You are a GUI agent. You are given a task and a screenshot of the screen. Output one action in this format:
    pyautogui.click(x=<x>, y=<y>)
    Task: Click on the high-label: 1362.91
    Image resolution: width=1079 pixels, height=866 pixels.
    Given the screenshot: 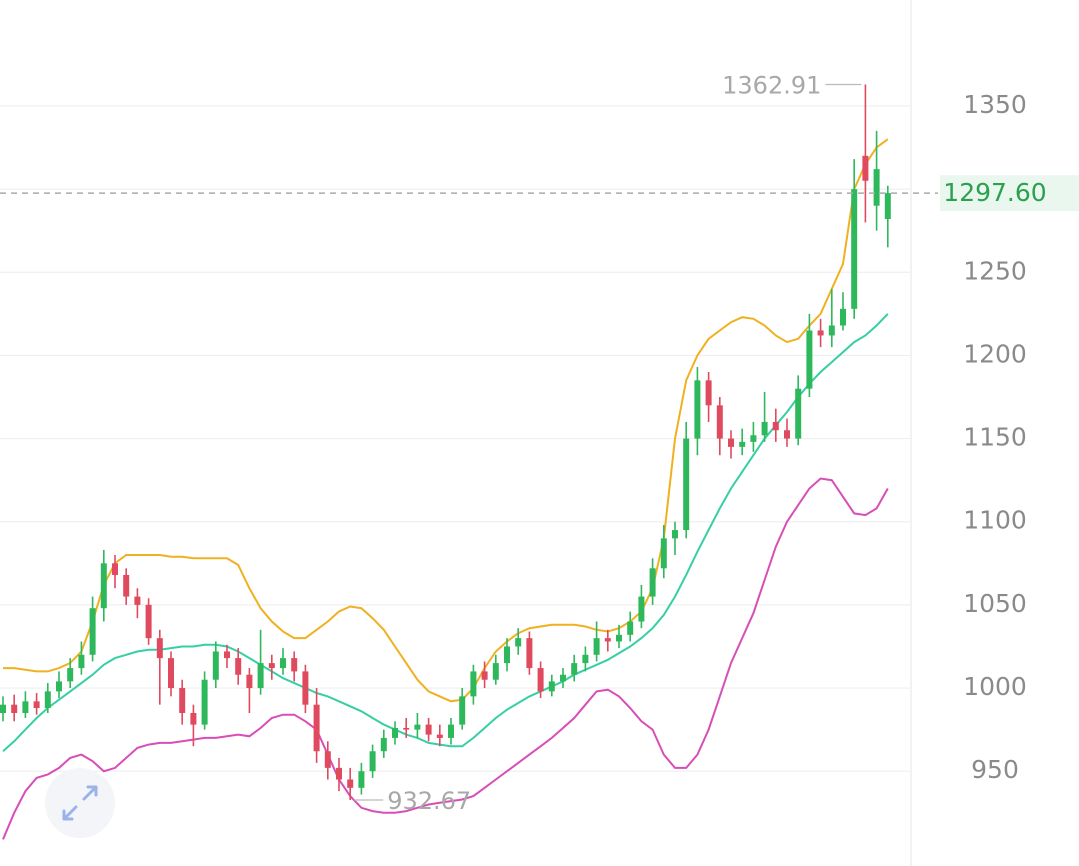 What is the action you would take?
    pyautogui.click(x=771, y=85)
    